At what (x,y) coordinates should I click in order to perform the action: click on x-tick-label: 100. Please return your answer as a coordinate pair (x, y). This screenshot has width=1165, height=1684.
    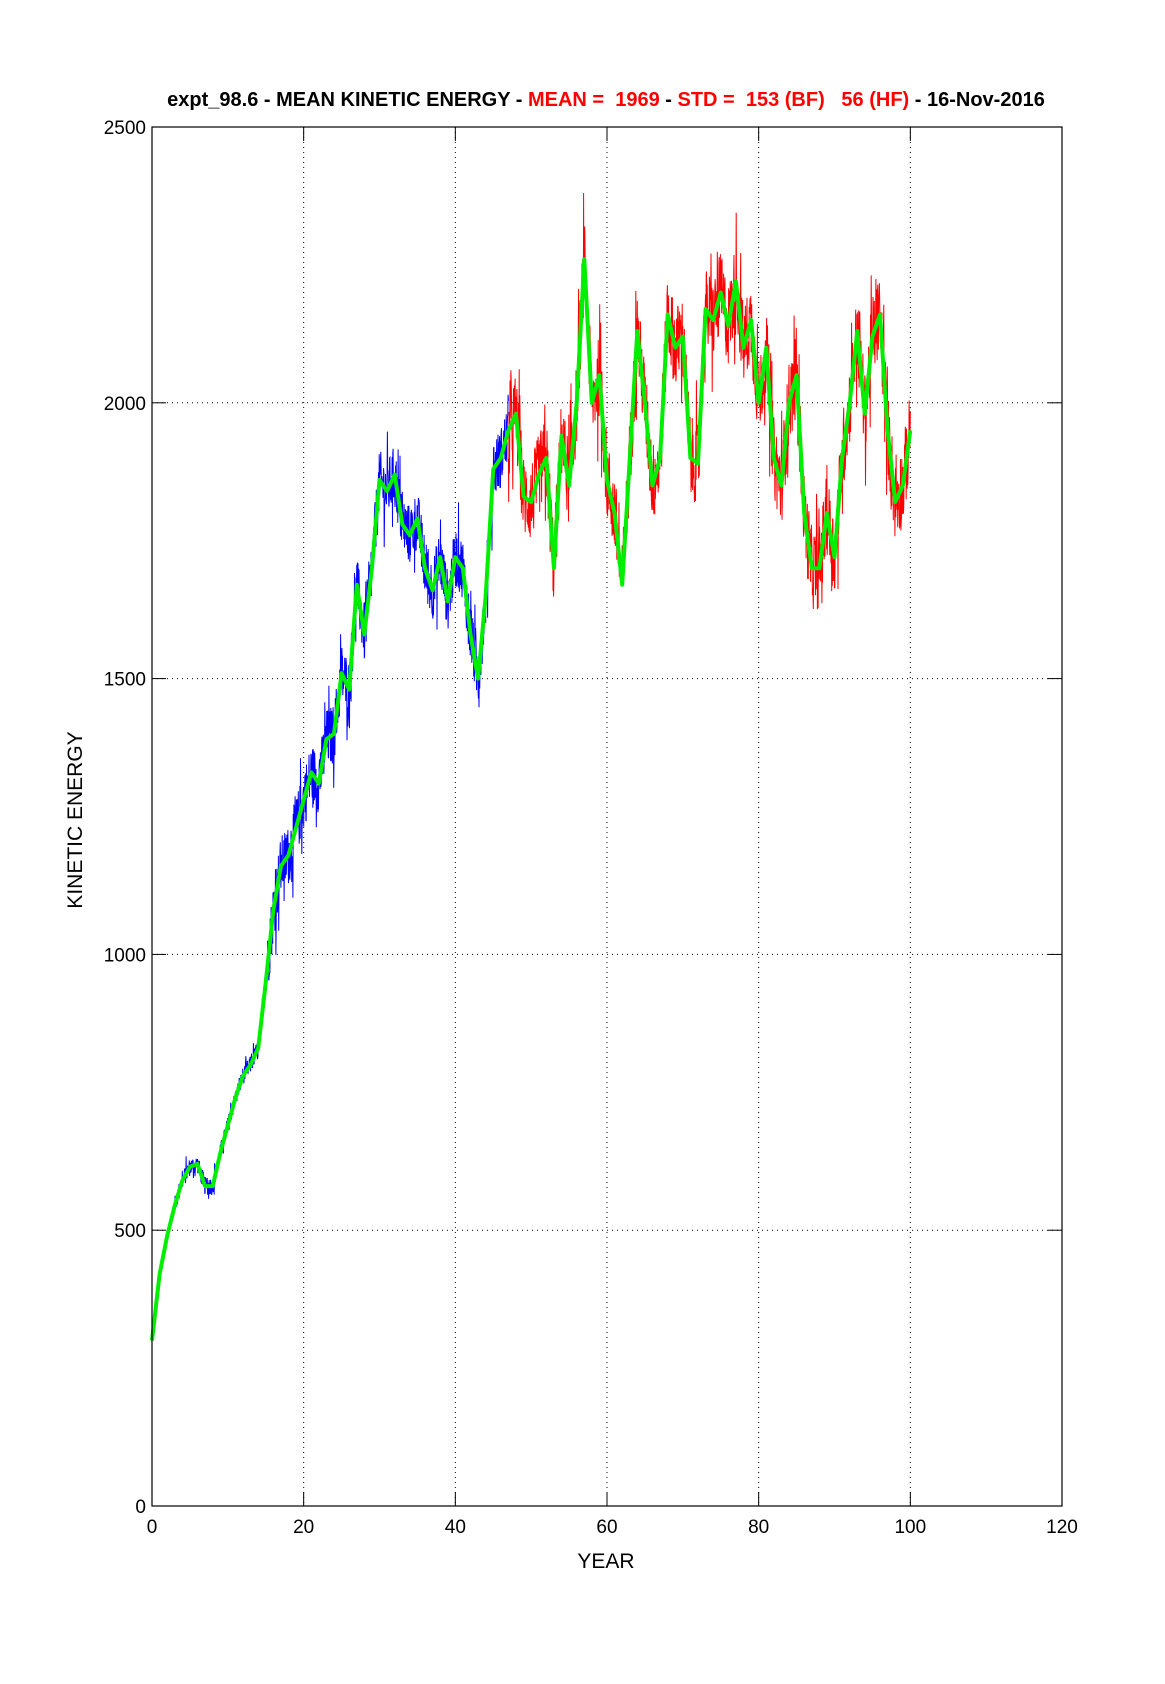
    Looking at the image, I should click on (910, 1527).